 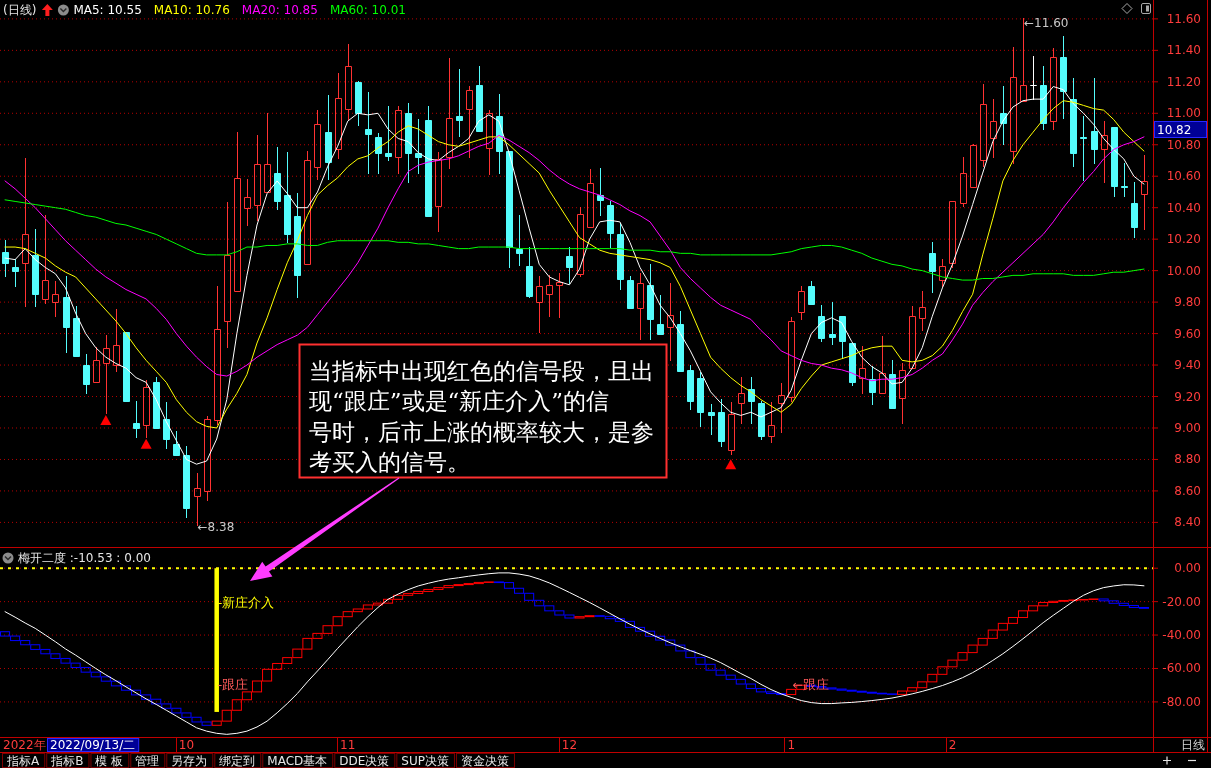 I want to click on x-tick-label: 11, so click(x=348, y=745).